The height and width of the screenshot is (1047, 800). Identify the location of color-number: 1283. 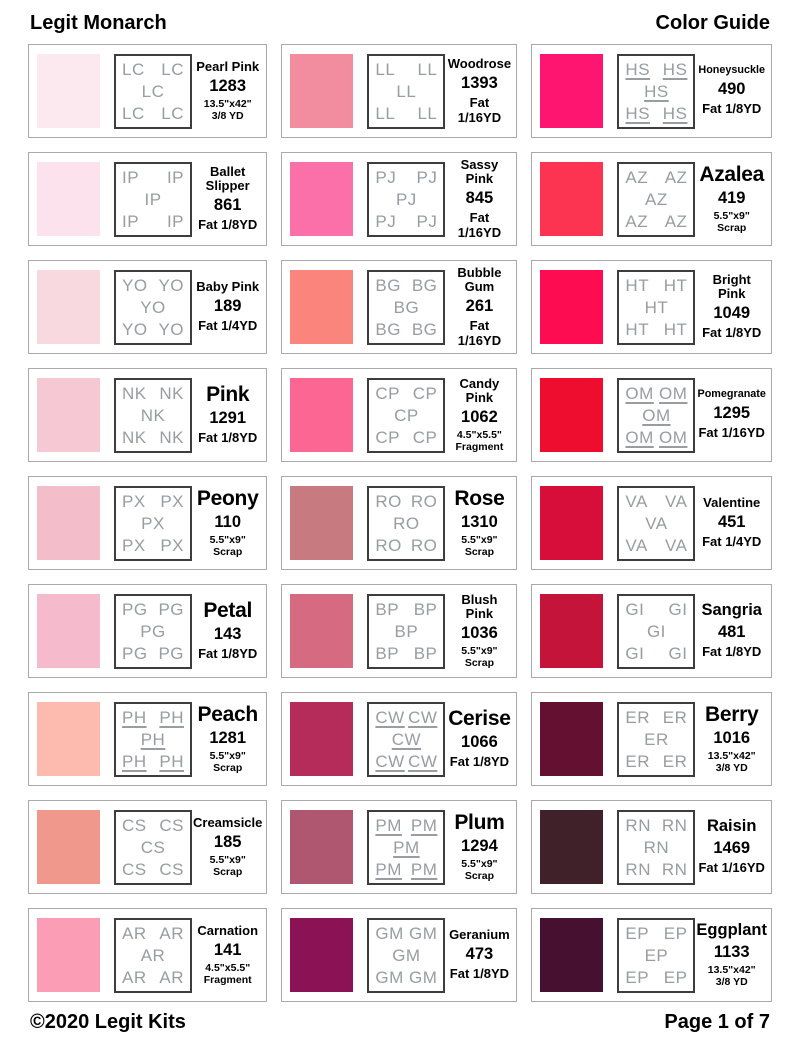
(228, 85).